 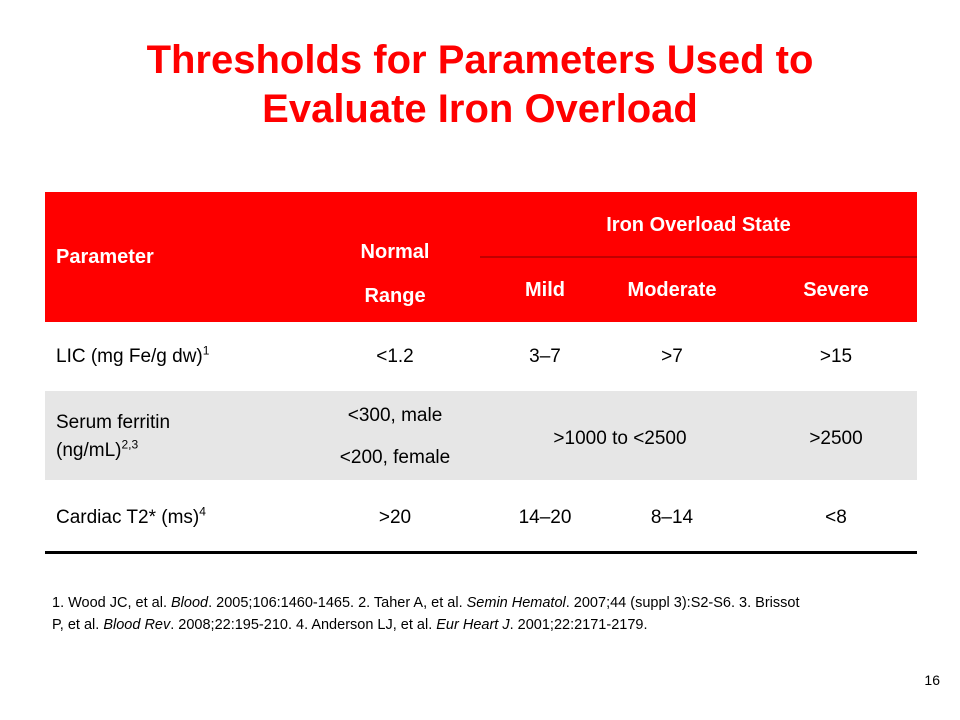 I want to click on table-bottom-rule, so click(x=481, y=552).